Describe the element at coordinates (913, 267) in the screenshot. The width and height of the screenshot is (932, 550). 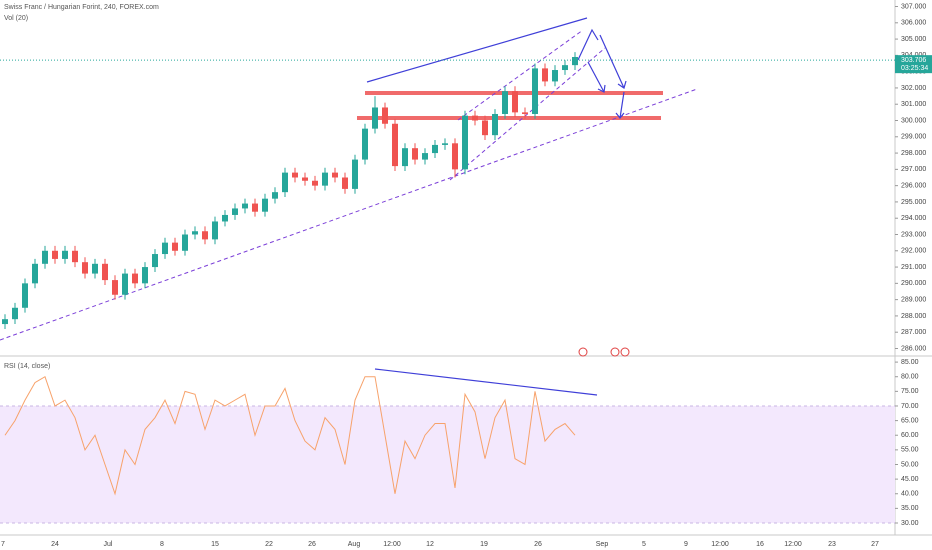
I see `y-tick-label: 291.000` at that location.